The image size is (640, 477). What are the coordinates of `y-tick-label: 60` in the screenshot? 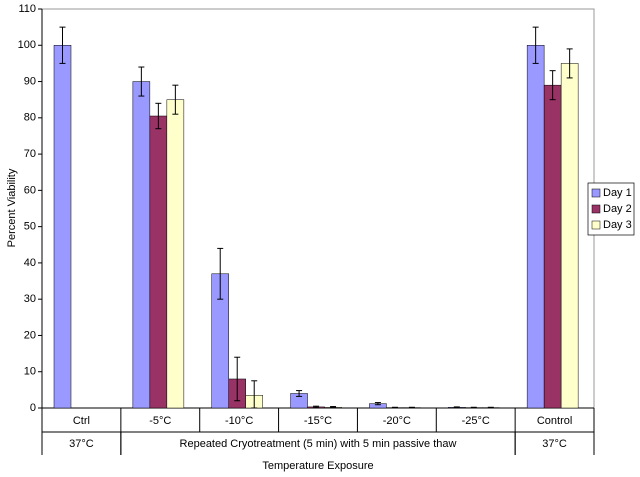 It's located at (30, 190).